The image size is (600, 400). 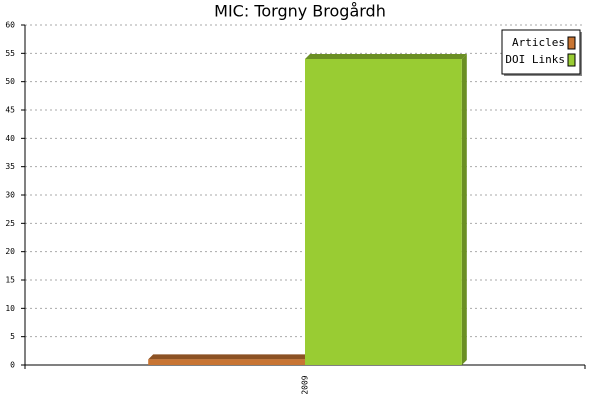 I want to click on y-tick-label: 60, so click(x=10, y=25).